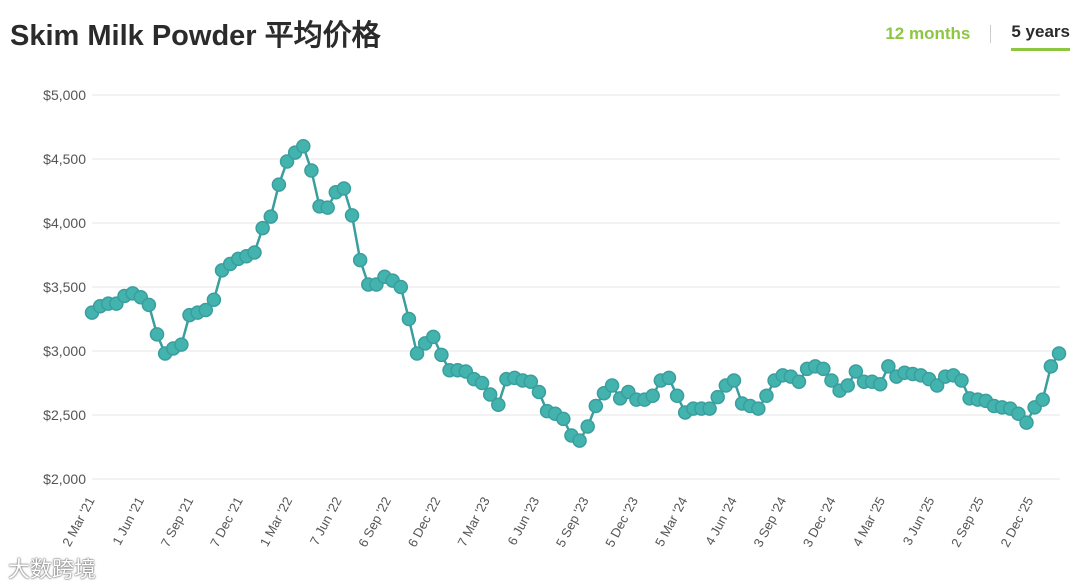  What do you see at coordinates (64, 95) in the screenshot?
I see `y-tick-label: $5,000` at bounding box center [64, 95].